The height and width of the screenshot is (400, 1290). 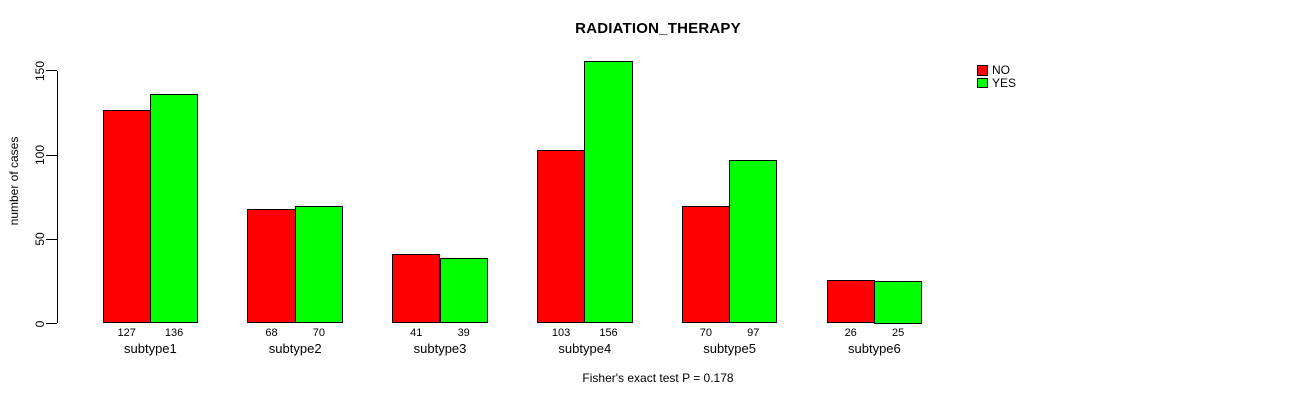 I want to click on legend-item-no: NO, so click(x=996, y=70).